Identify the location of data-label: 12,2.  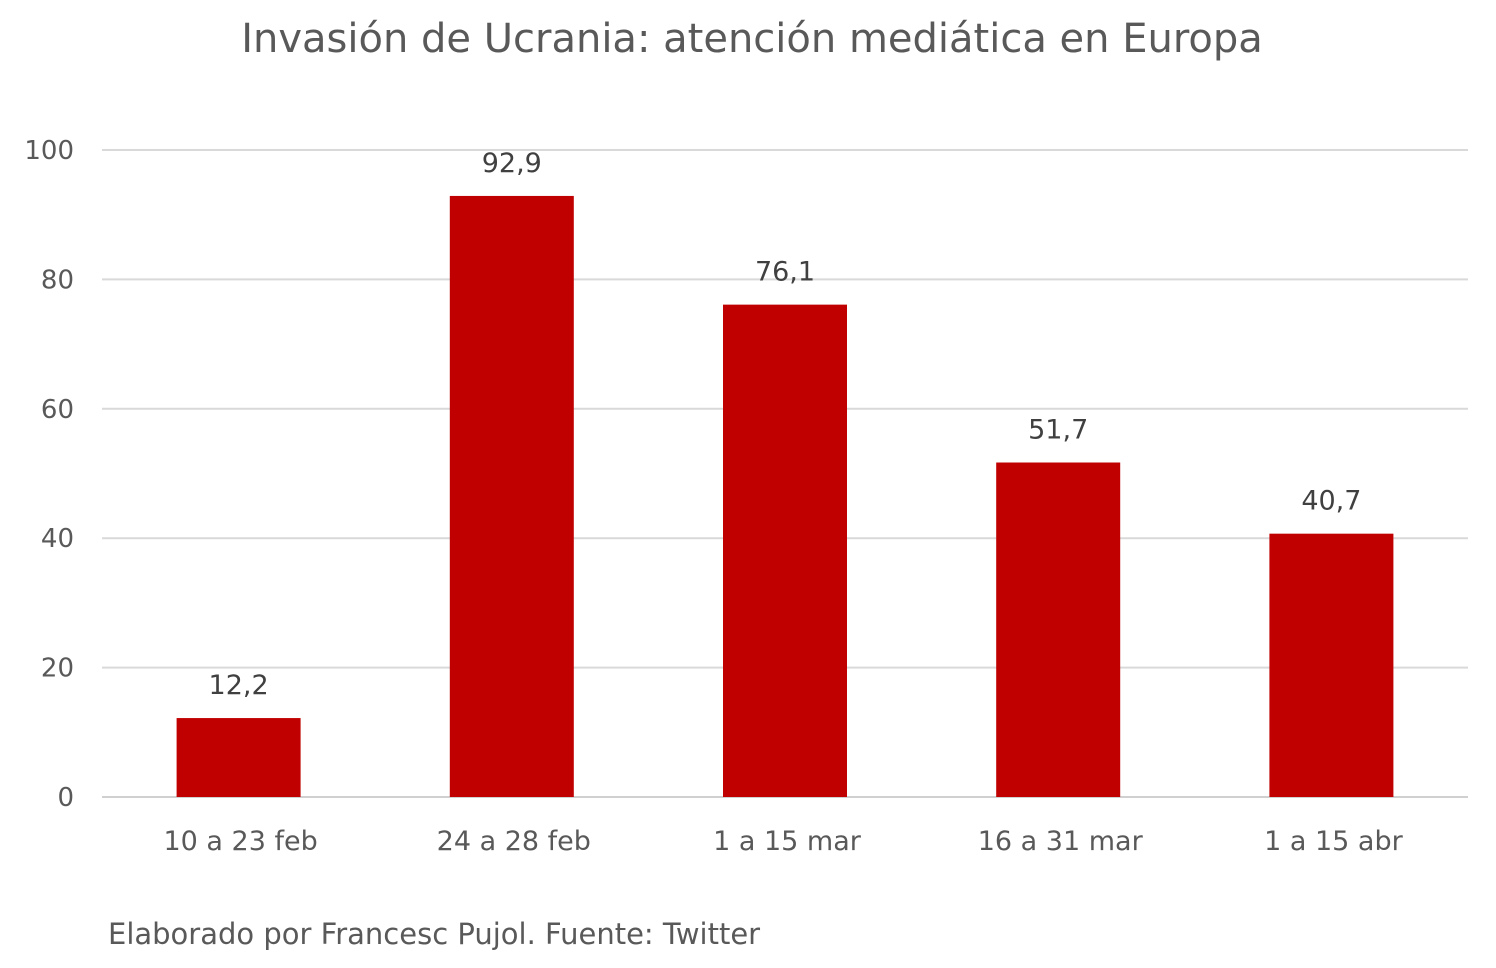
(239, 685).